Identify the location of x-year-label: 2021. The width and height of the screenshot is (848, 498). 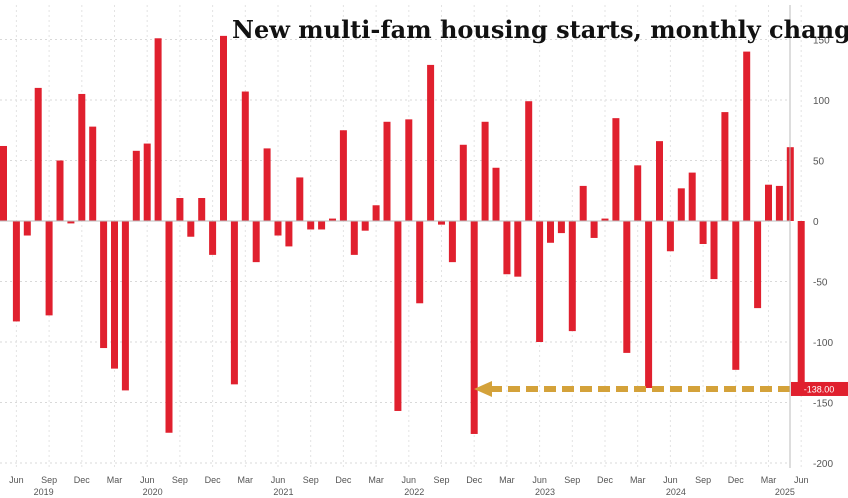
(283, 492).